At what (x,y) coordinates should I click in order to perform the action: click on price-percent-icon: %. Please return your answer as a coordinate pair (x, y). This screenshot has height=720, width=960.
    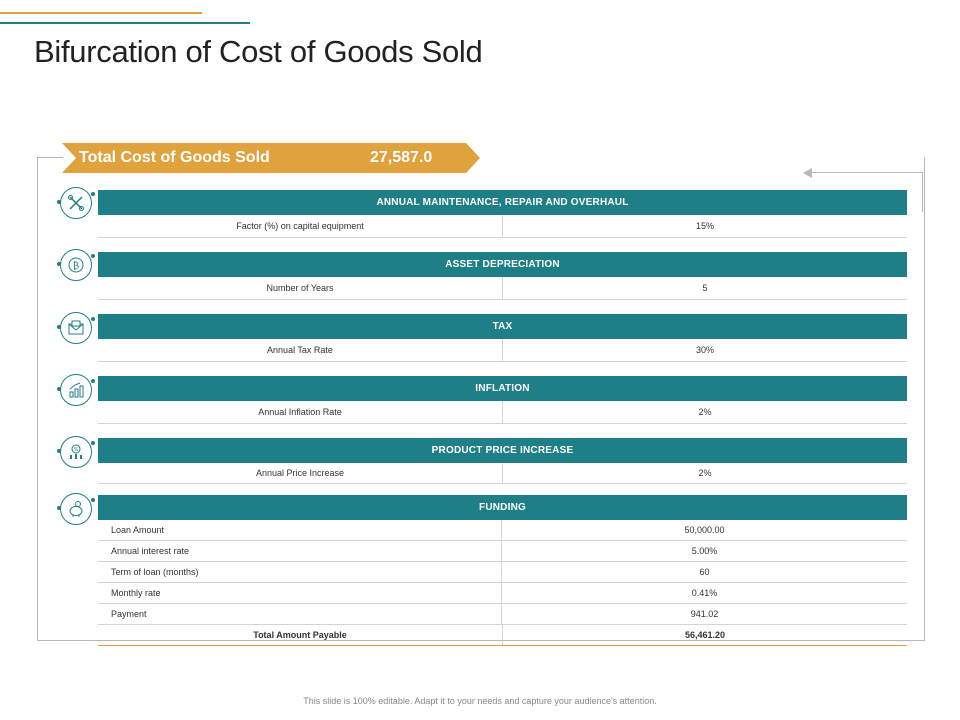
    Looking at the image, I should click on (76, 452).